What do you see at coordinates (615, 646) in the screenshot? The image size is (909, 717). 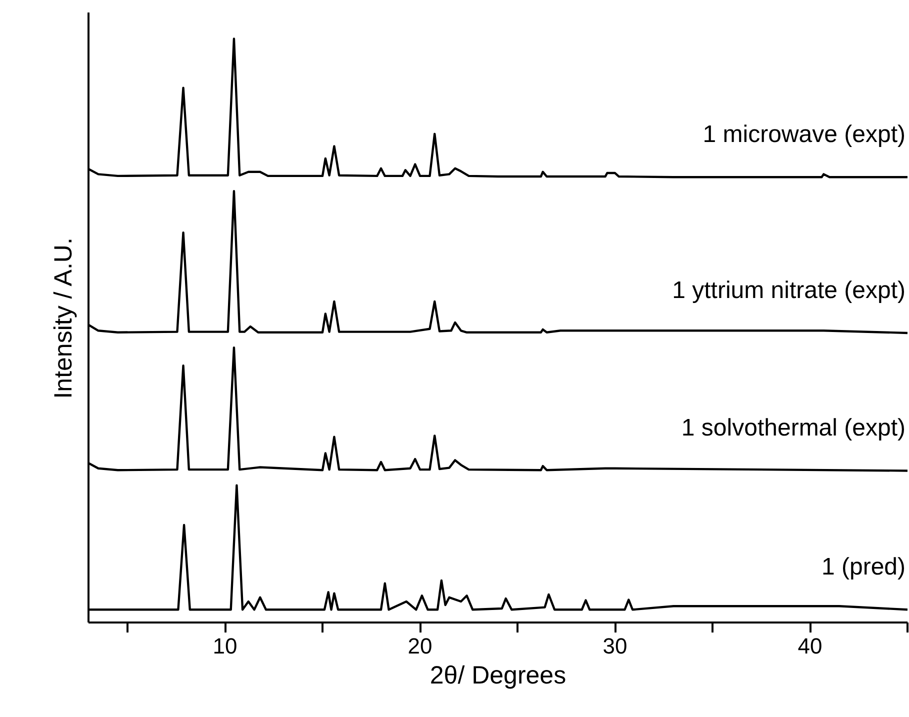 I see `x-tick-label: 30` at bounding box center [615, 646].